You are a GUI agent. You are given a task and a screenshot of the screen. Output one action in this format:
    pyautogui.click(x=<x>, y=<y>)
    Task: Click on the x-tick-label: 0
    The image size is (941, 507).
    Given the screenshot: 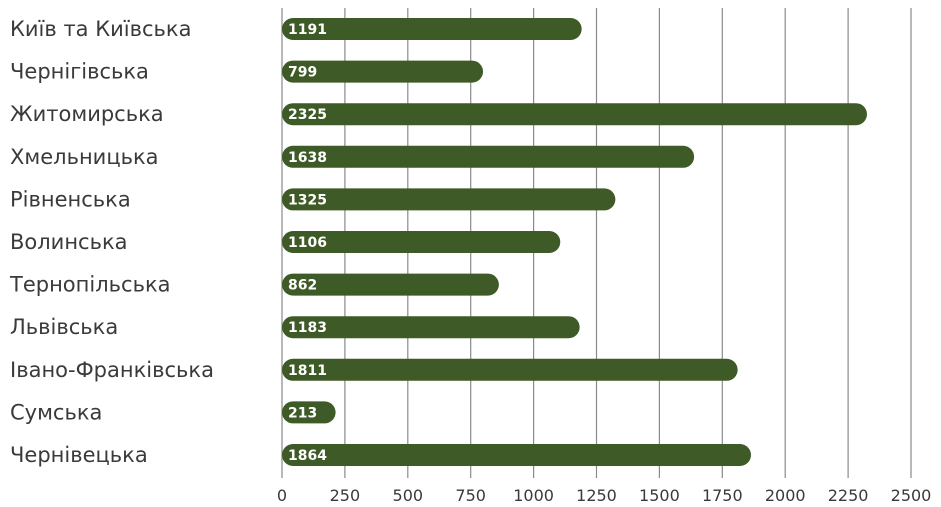 What is the action you would take?
    pyautogui.click(x=282, y=495)
    